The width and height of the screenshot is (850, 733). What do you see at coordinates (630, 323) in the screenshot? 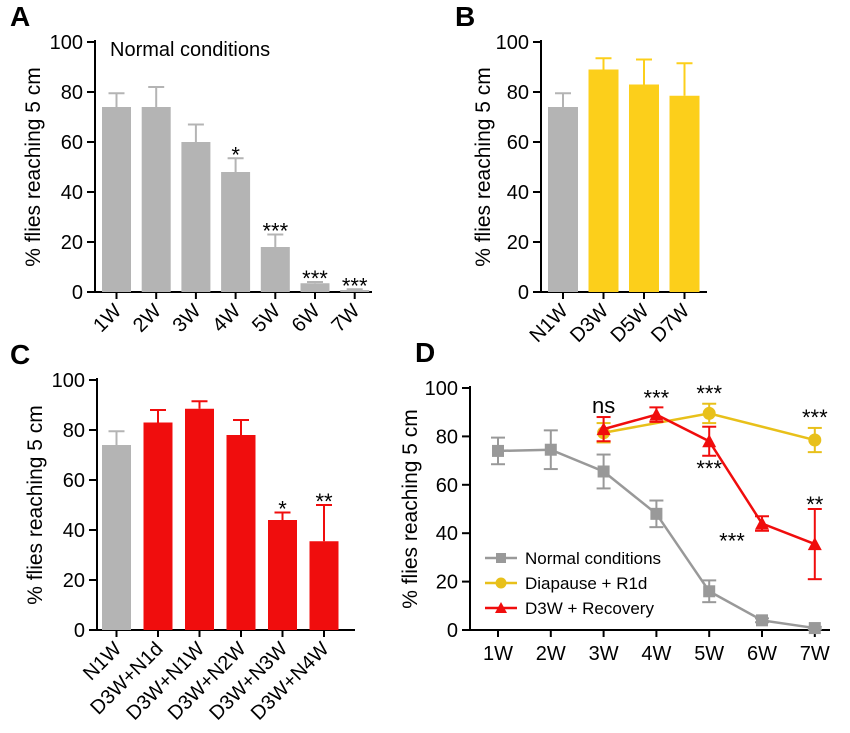
I see `x-tick-label: D5W` at bounding box center [630, 323].